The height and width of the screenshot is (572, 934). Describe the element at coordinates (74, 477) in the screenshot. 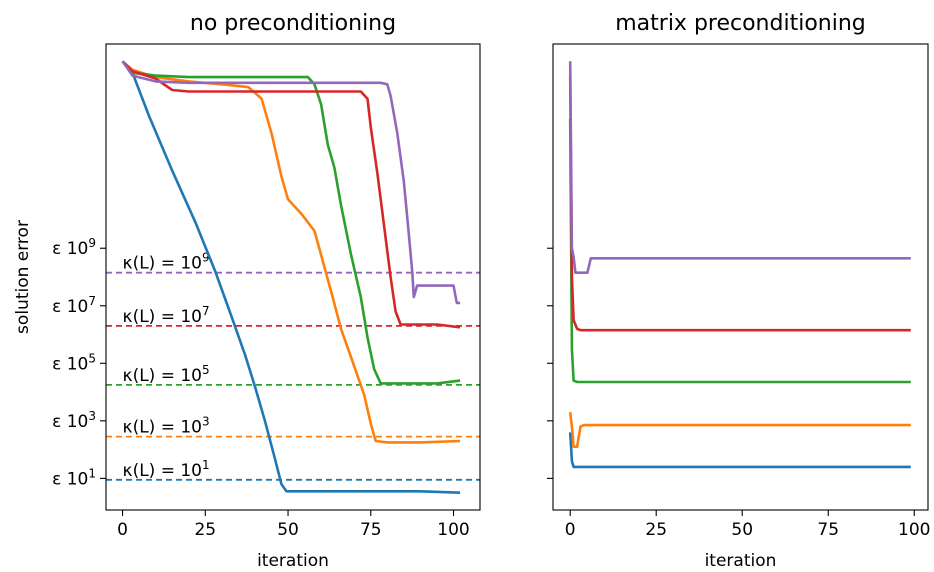

I see `y-tick-label: ε 101` at that location.